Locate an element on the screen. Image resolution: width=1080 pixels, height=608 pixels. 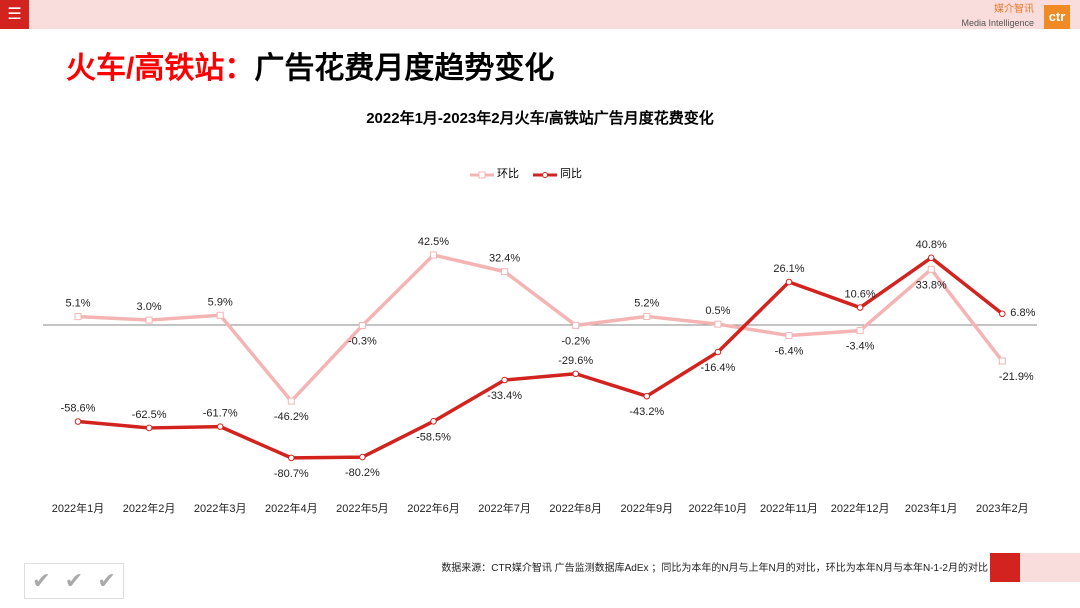
data-label: -80.2% is located at coordinates (362, 473).